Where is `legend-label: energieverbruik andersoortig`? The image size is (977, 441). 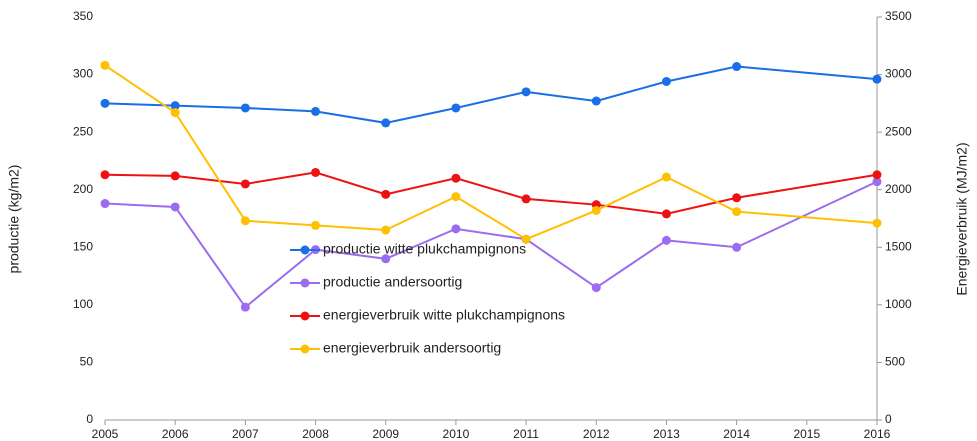 legend-label: energieverbruik andersoortig is located at coordinates (412, 348).